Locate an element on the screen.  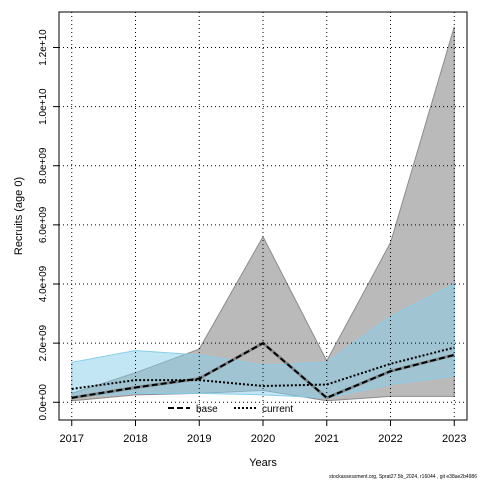
x-tick-label: 2018 is located at coordinates (135, 439).